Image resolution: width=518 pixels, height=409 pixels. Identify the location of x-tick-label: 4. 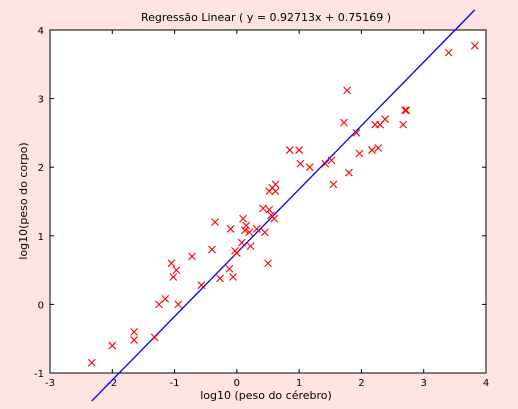
(486, 383).